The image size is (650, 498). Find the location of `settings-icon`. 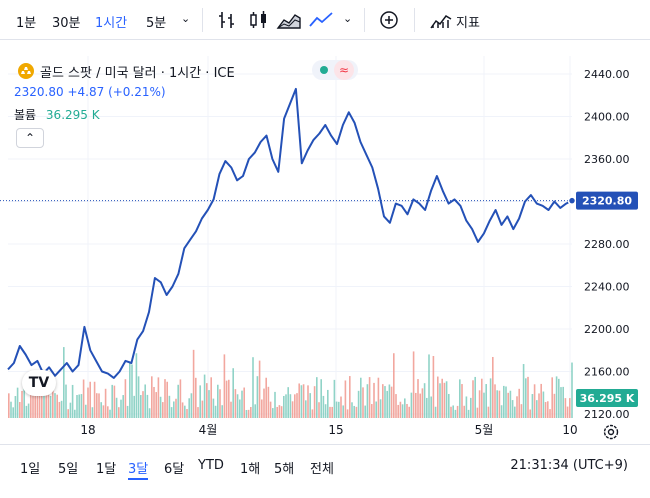

settings-icon is located at coordinates (611, 432).